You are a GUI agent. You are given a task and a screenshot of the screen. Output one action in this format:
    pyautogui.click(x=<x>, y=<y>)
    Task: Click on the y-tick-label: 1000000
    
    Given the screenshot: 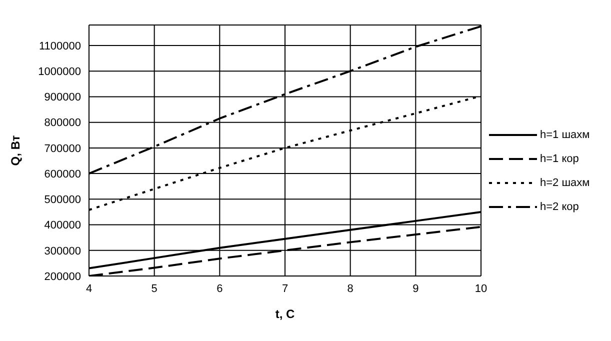 What is the action you would take?
    pyautogui.click(x=59, y=72)
    